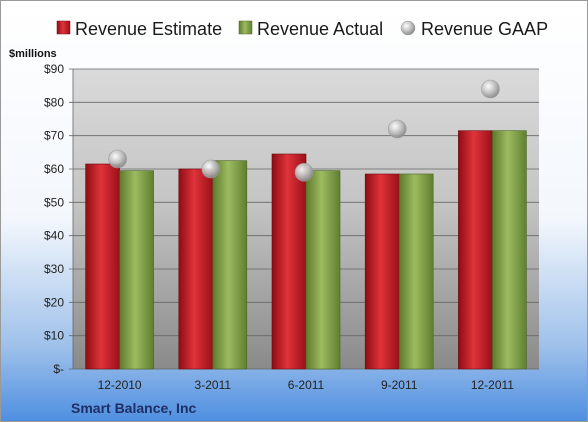  What do you see at coordinates (397, 129) in the screenshot?
I see `marker-revenue-gaap-9-2011` at bounding box center [397, 129].